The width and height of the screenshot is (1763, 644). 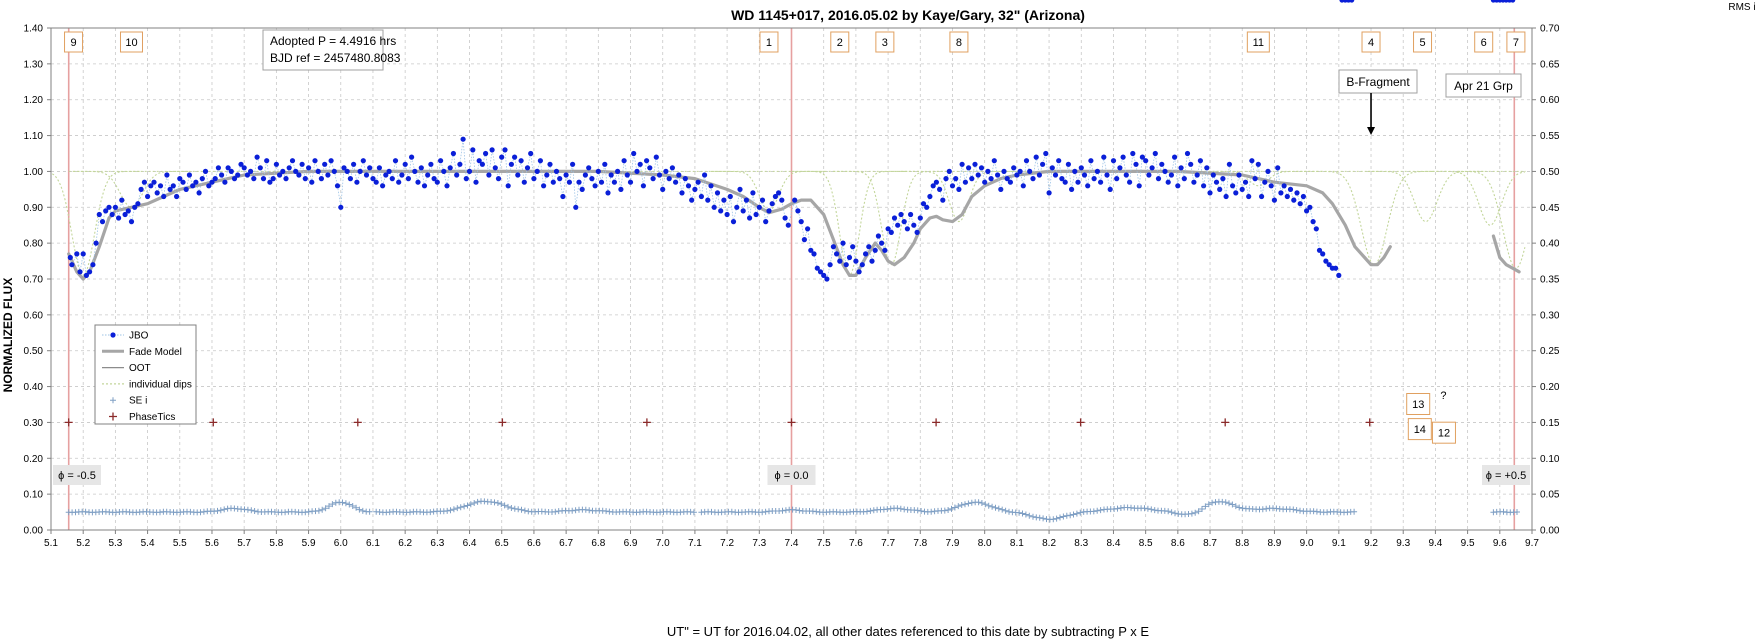 I want to click on question-mark: ?, so click(x=1443, y=396).